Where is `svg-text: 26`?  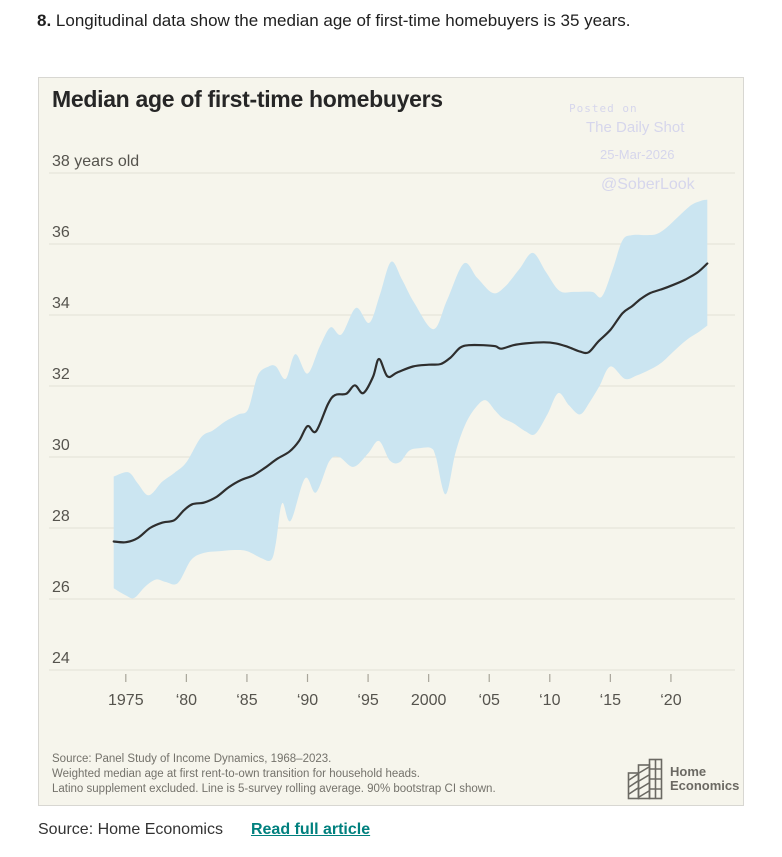
svg-text: 26 is located at coordinates (61, 587).